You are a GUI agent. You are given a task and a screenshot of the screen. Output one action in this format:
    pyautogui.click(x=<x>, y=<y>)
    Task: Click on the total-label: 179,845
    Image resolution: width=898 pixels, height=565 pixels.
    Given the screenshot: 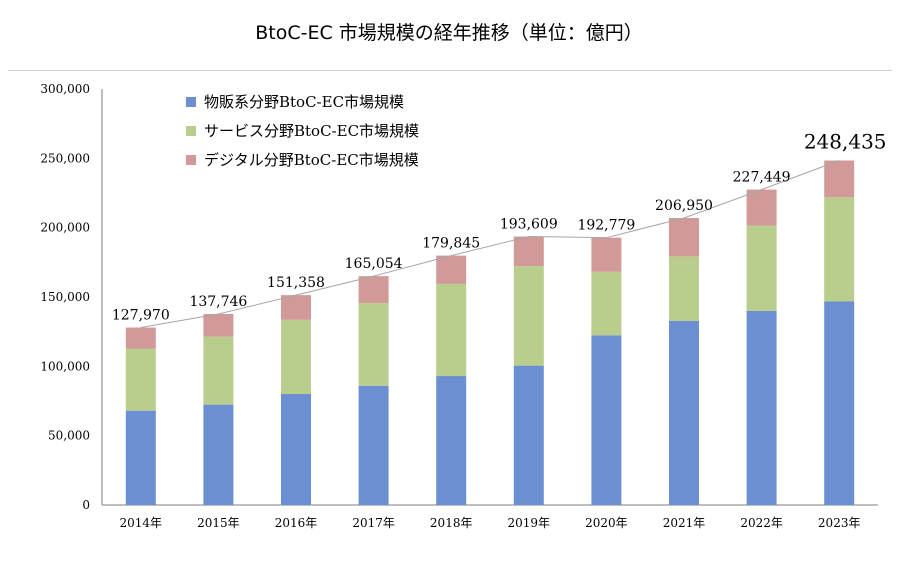 What is the action you would take?
    pyautogui.click(x=451, y=244)
    